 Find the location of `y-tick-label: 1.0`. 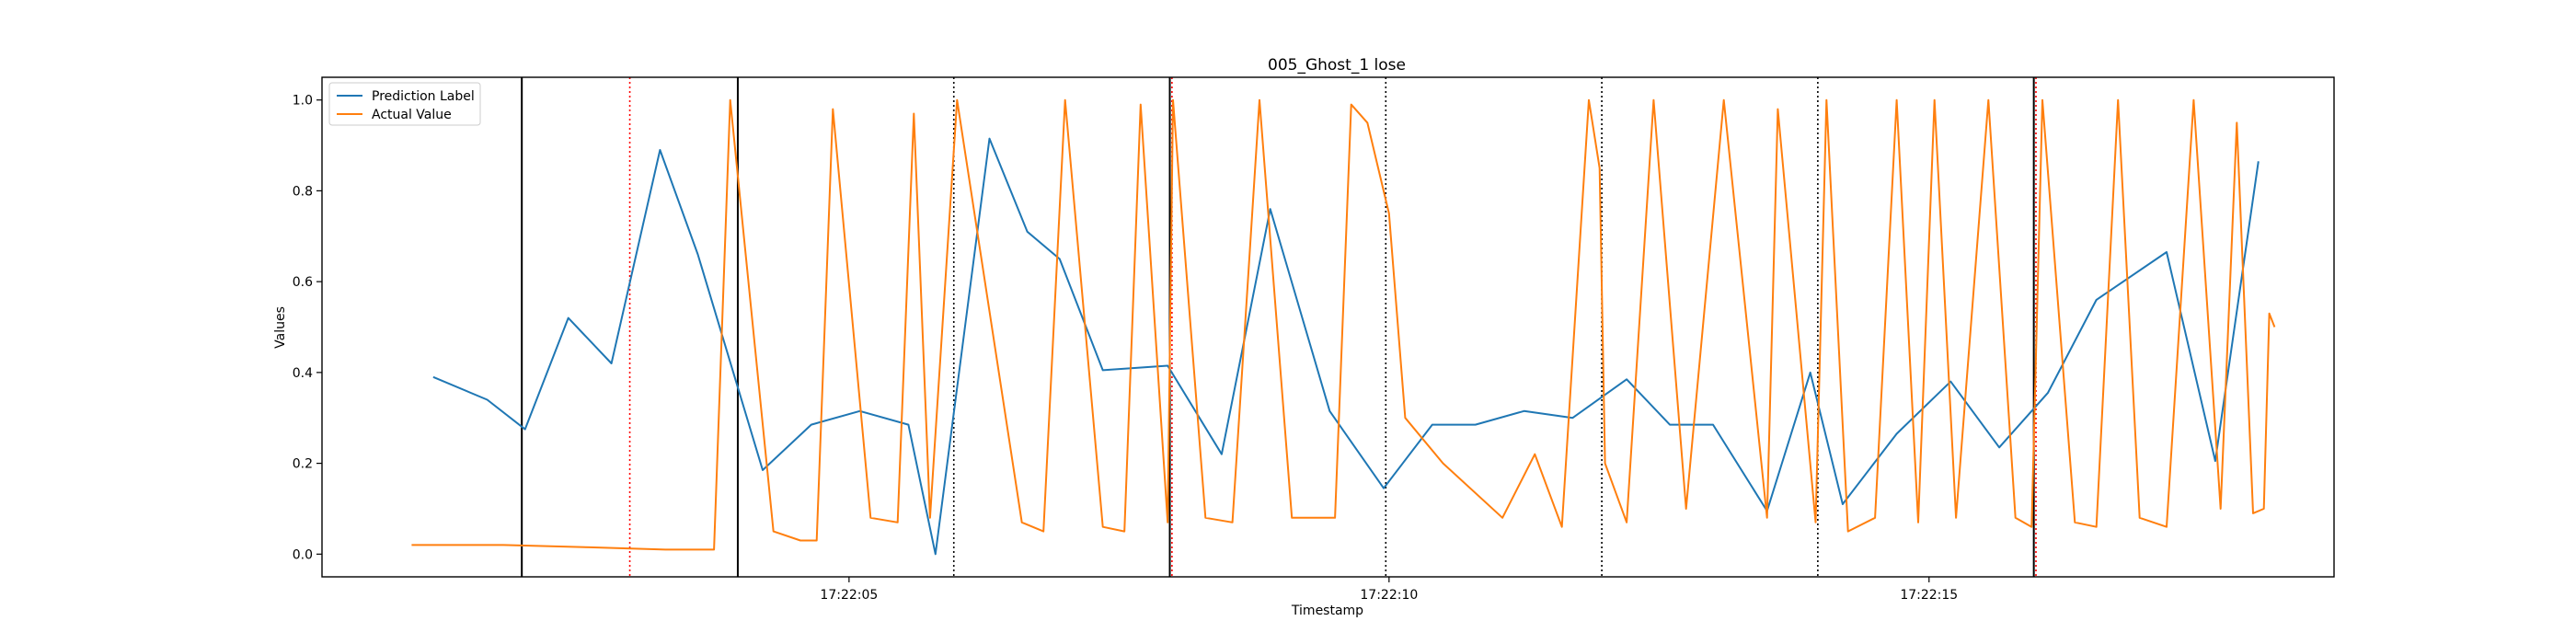

y-tick-label: 1.0 is located at coordinates (303, 101).